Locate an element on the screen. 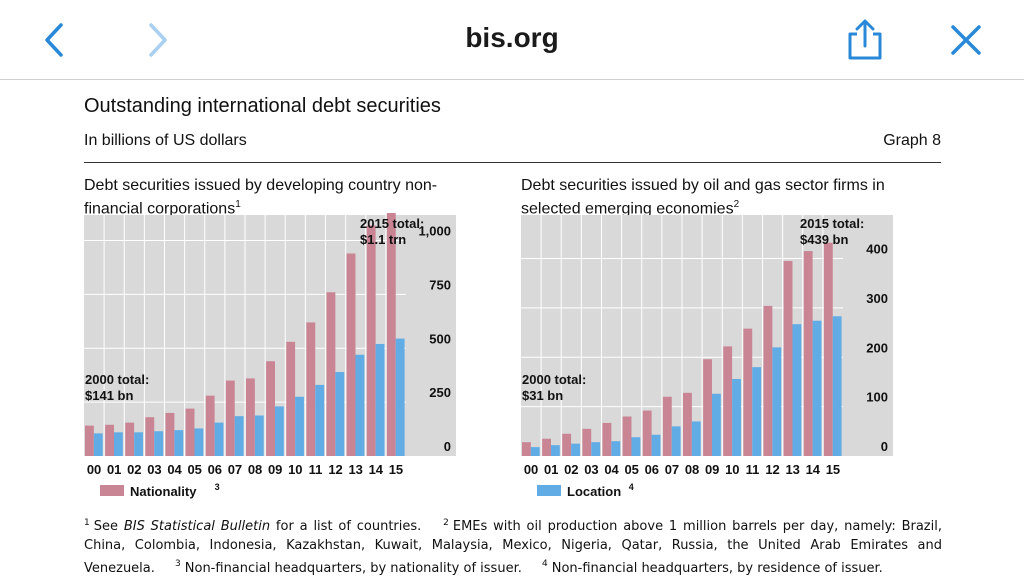 The height and width of the screenshot is (578, 1024). y-tick-label: 750 is located at coordinates (440, 284).